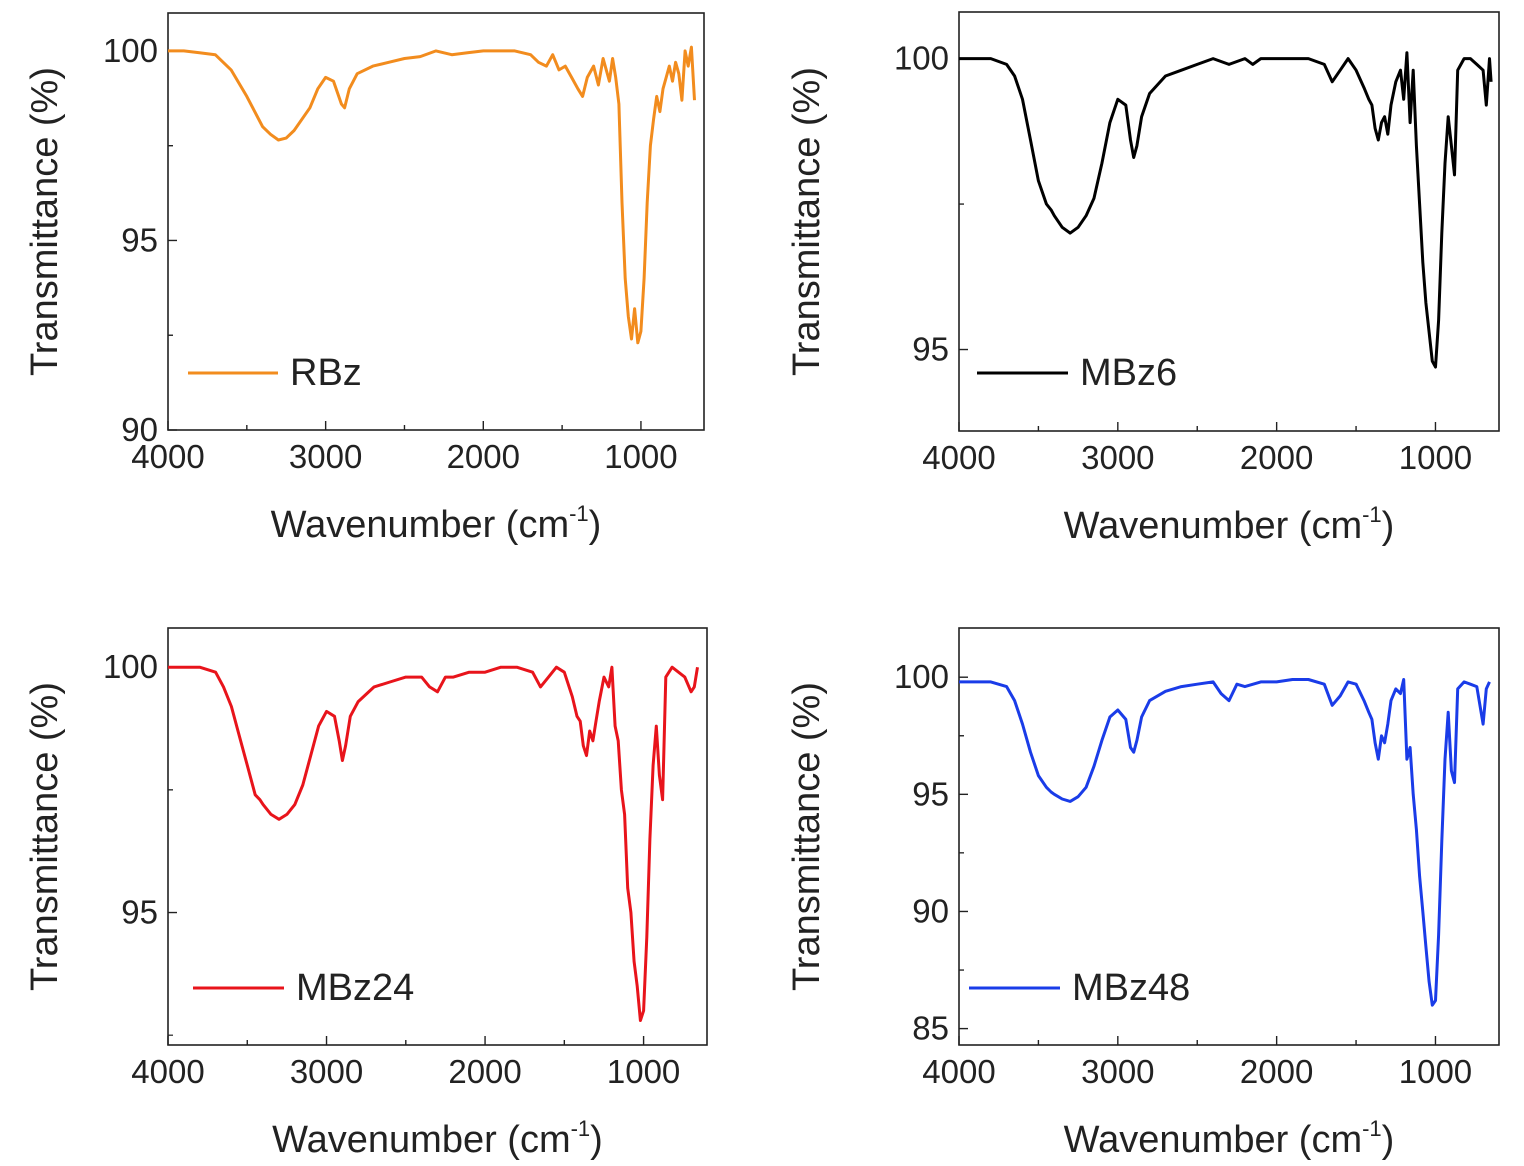 Image resolution: width=1524 pixels, height=1166 pixels. What do you see at coordinates (1226, 210) in the screenshot?
I see `series-line-mbz6` at bounding box center [1226, 210].